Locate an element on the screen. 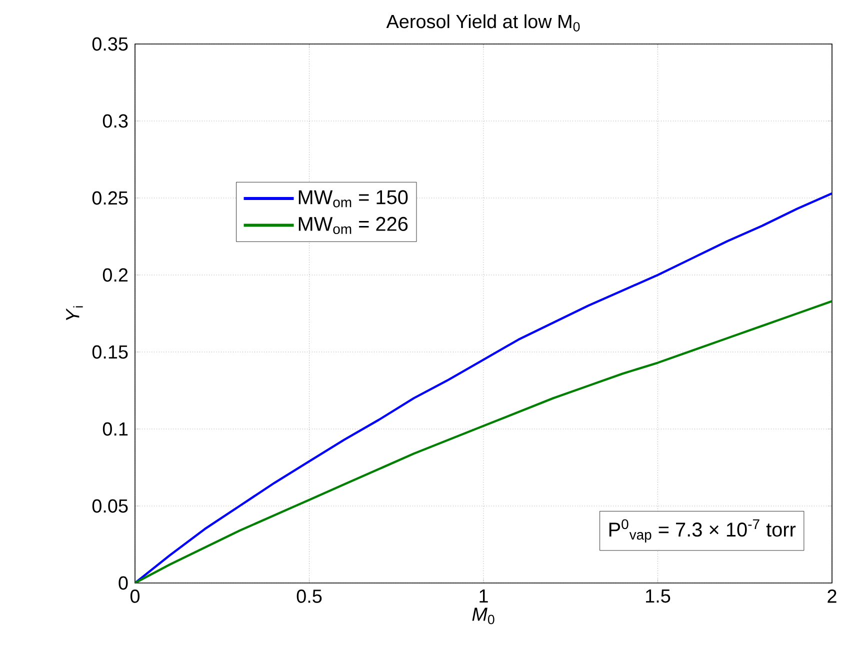 This screenshot has height=665, width=846. y-tick-label: 0.3 is located at coordinates (115, 121).